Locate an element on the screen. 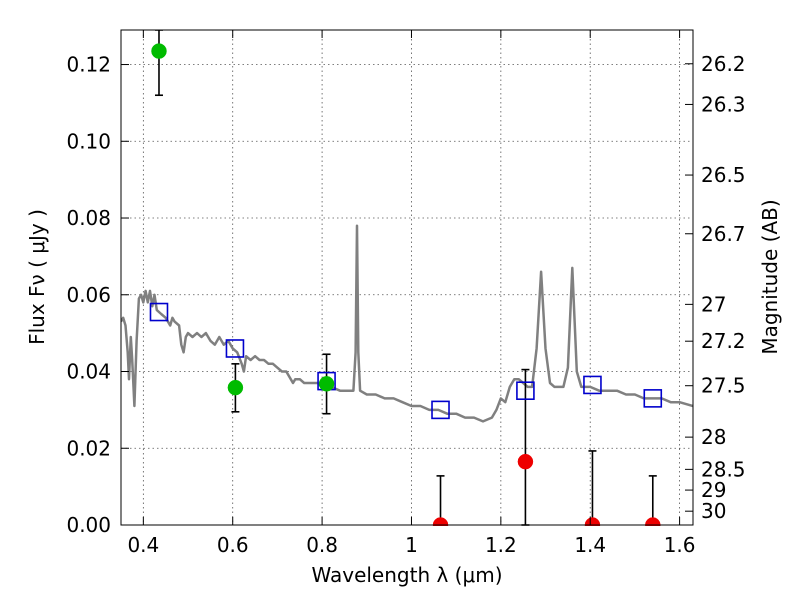 This screenshot has height=600, width=800. x-tick-label: 0.8 is located at coordinates (322, 545).